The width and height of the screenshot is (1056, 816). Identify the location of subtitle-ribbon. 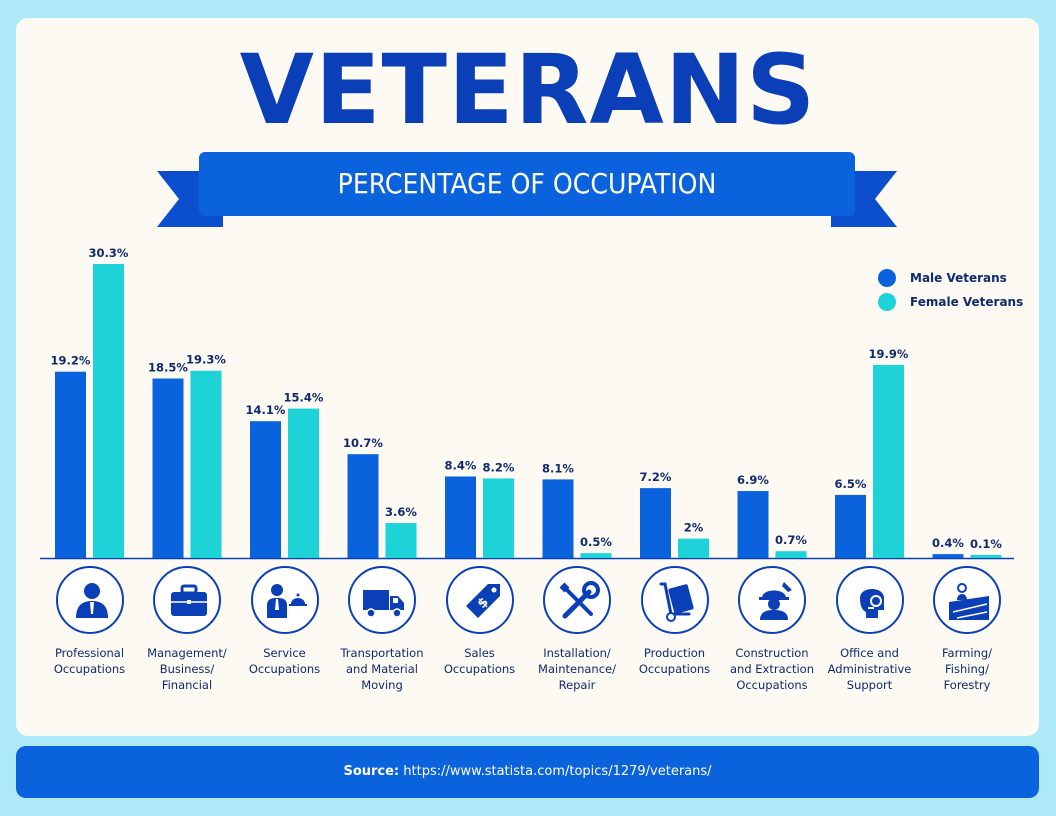
(527, 184).